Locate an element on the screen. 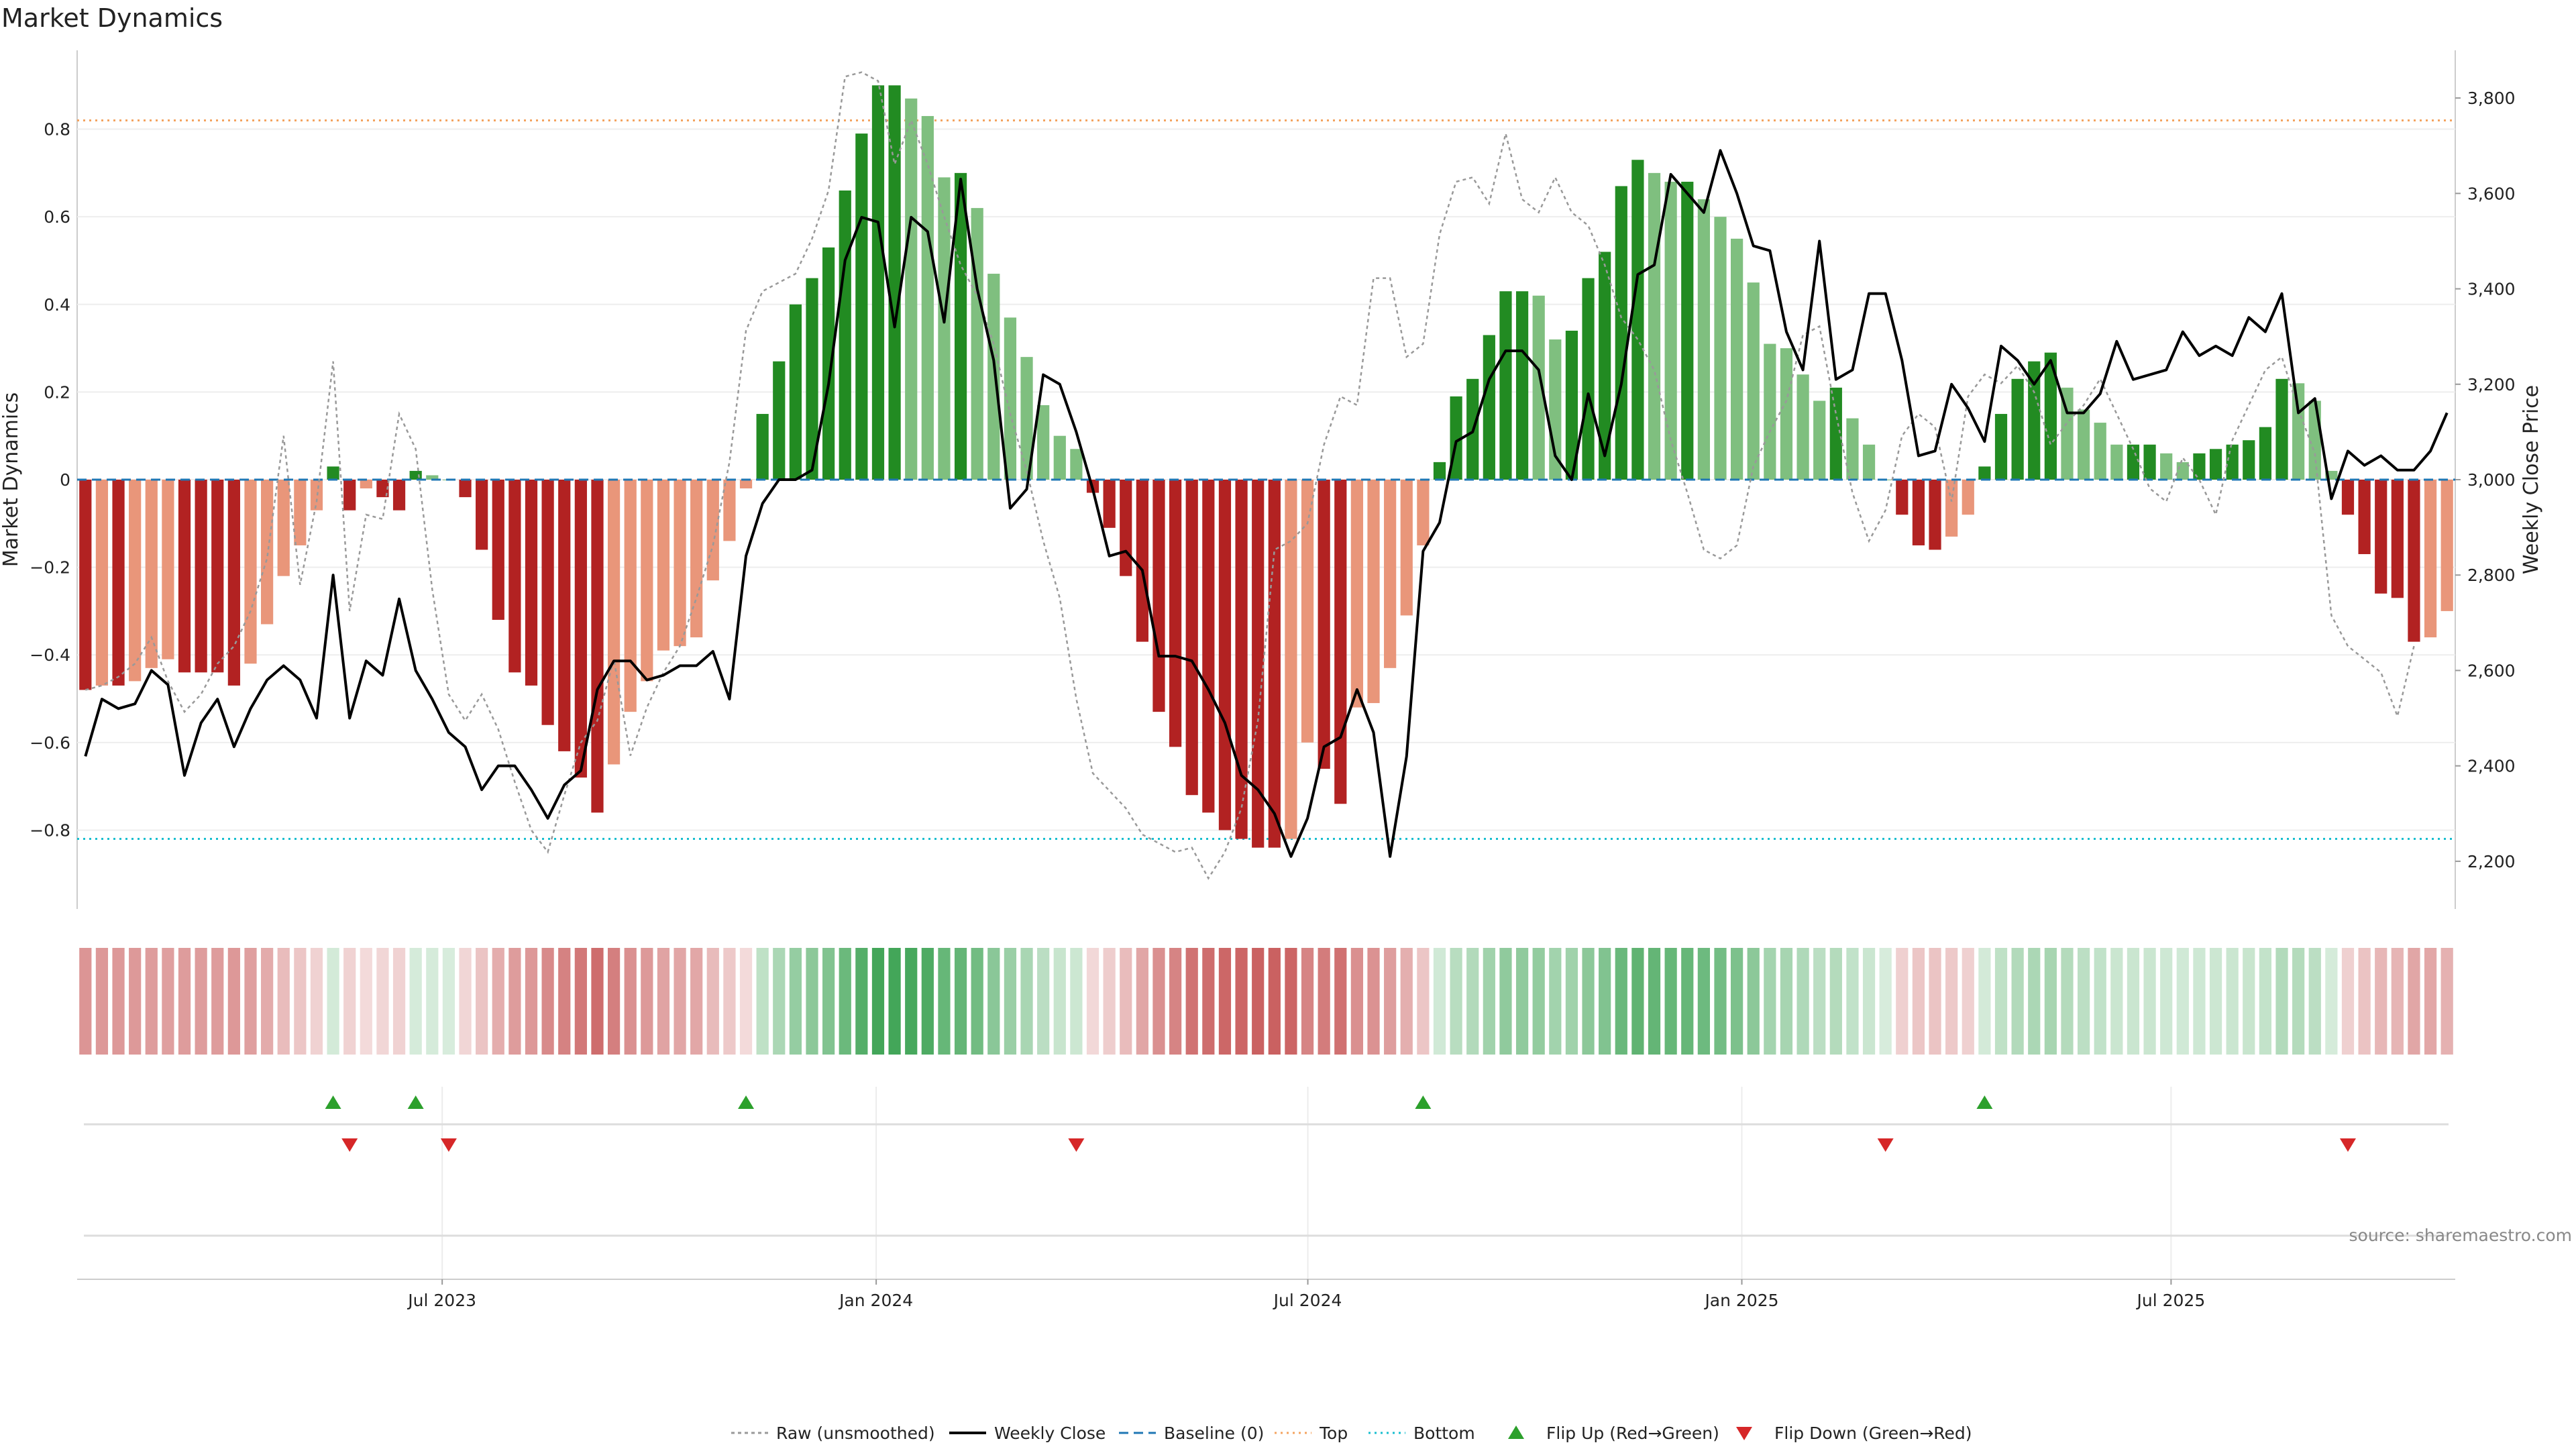 This screenshot has height=1449, width=2576. legend-item: Weekly Close is located at coordinates (1027, 1433).